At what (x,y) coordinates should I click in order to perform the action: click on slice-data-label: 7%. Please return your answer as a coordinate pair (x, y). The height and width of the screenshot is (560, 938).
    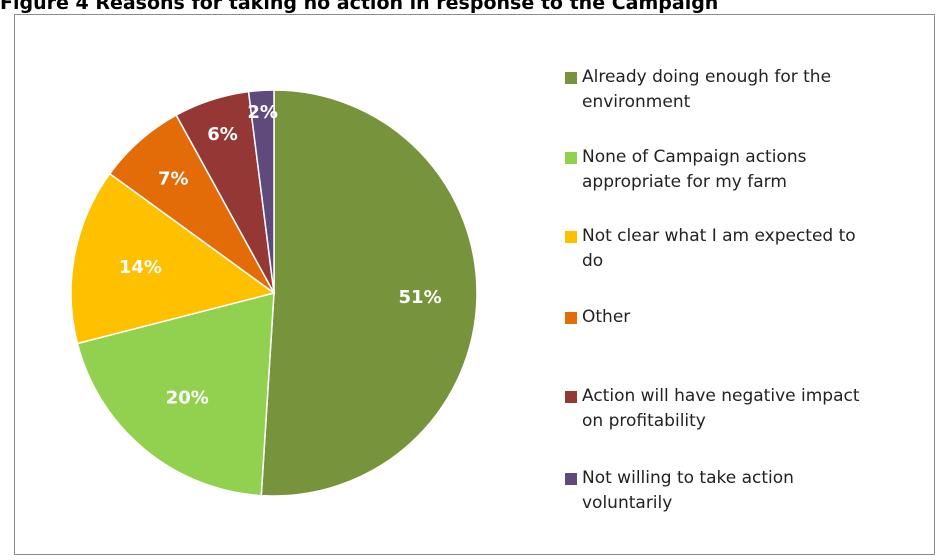
    Looking at the image, I should click on (173, 178).